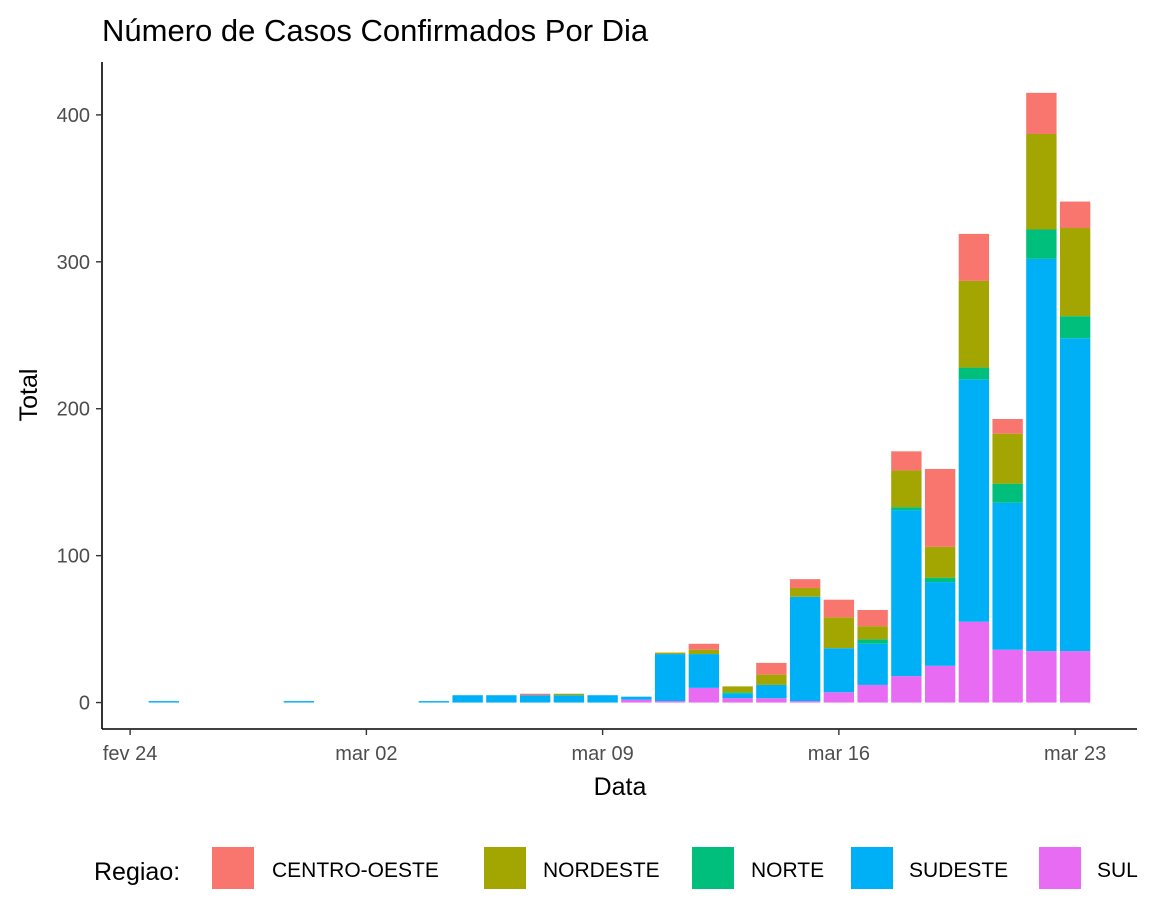 Image resolution: width=1152 pixels, height=921 pixels. Describe the element at coordinates (29, 395) in the screenshot. I see `y-axis-title: Total` at that location.